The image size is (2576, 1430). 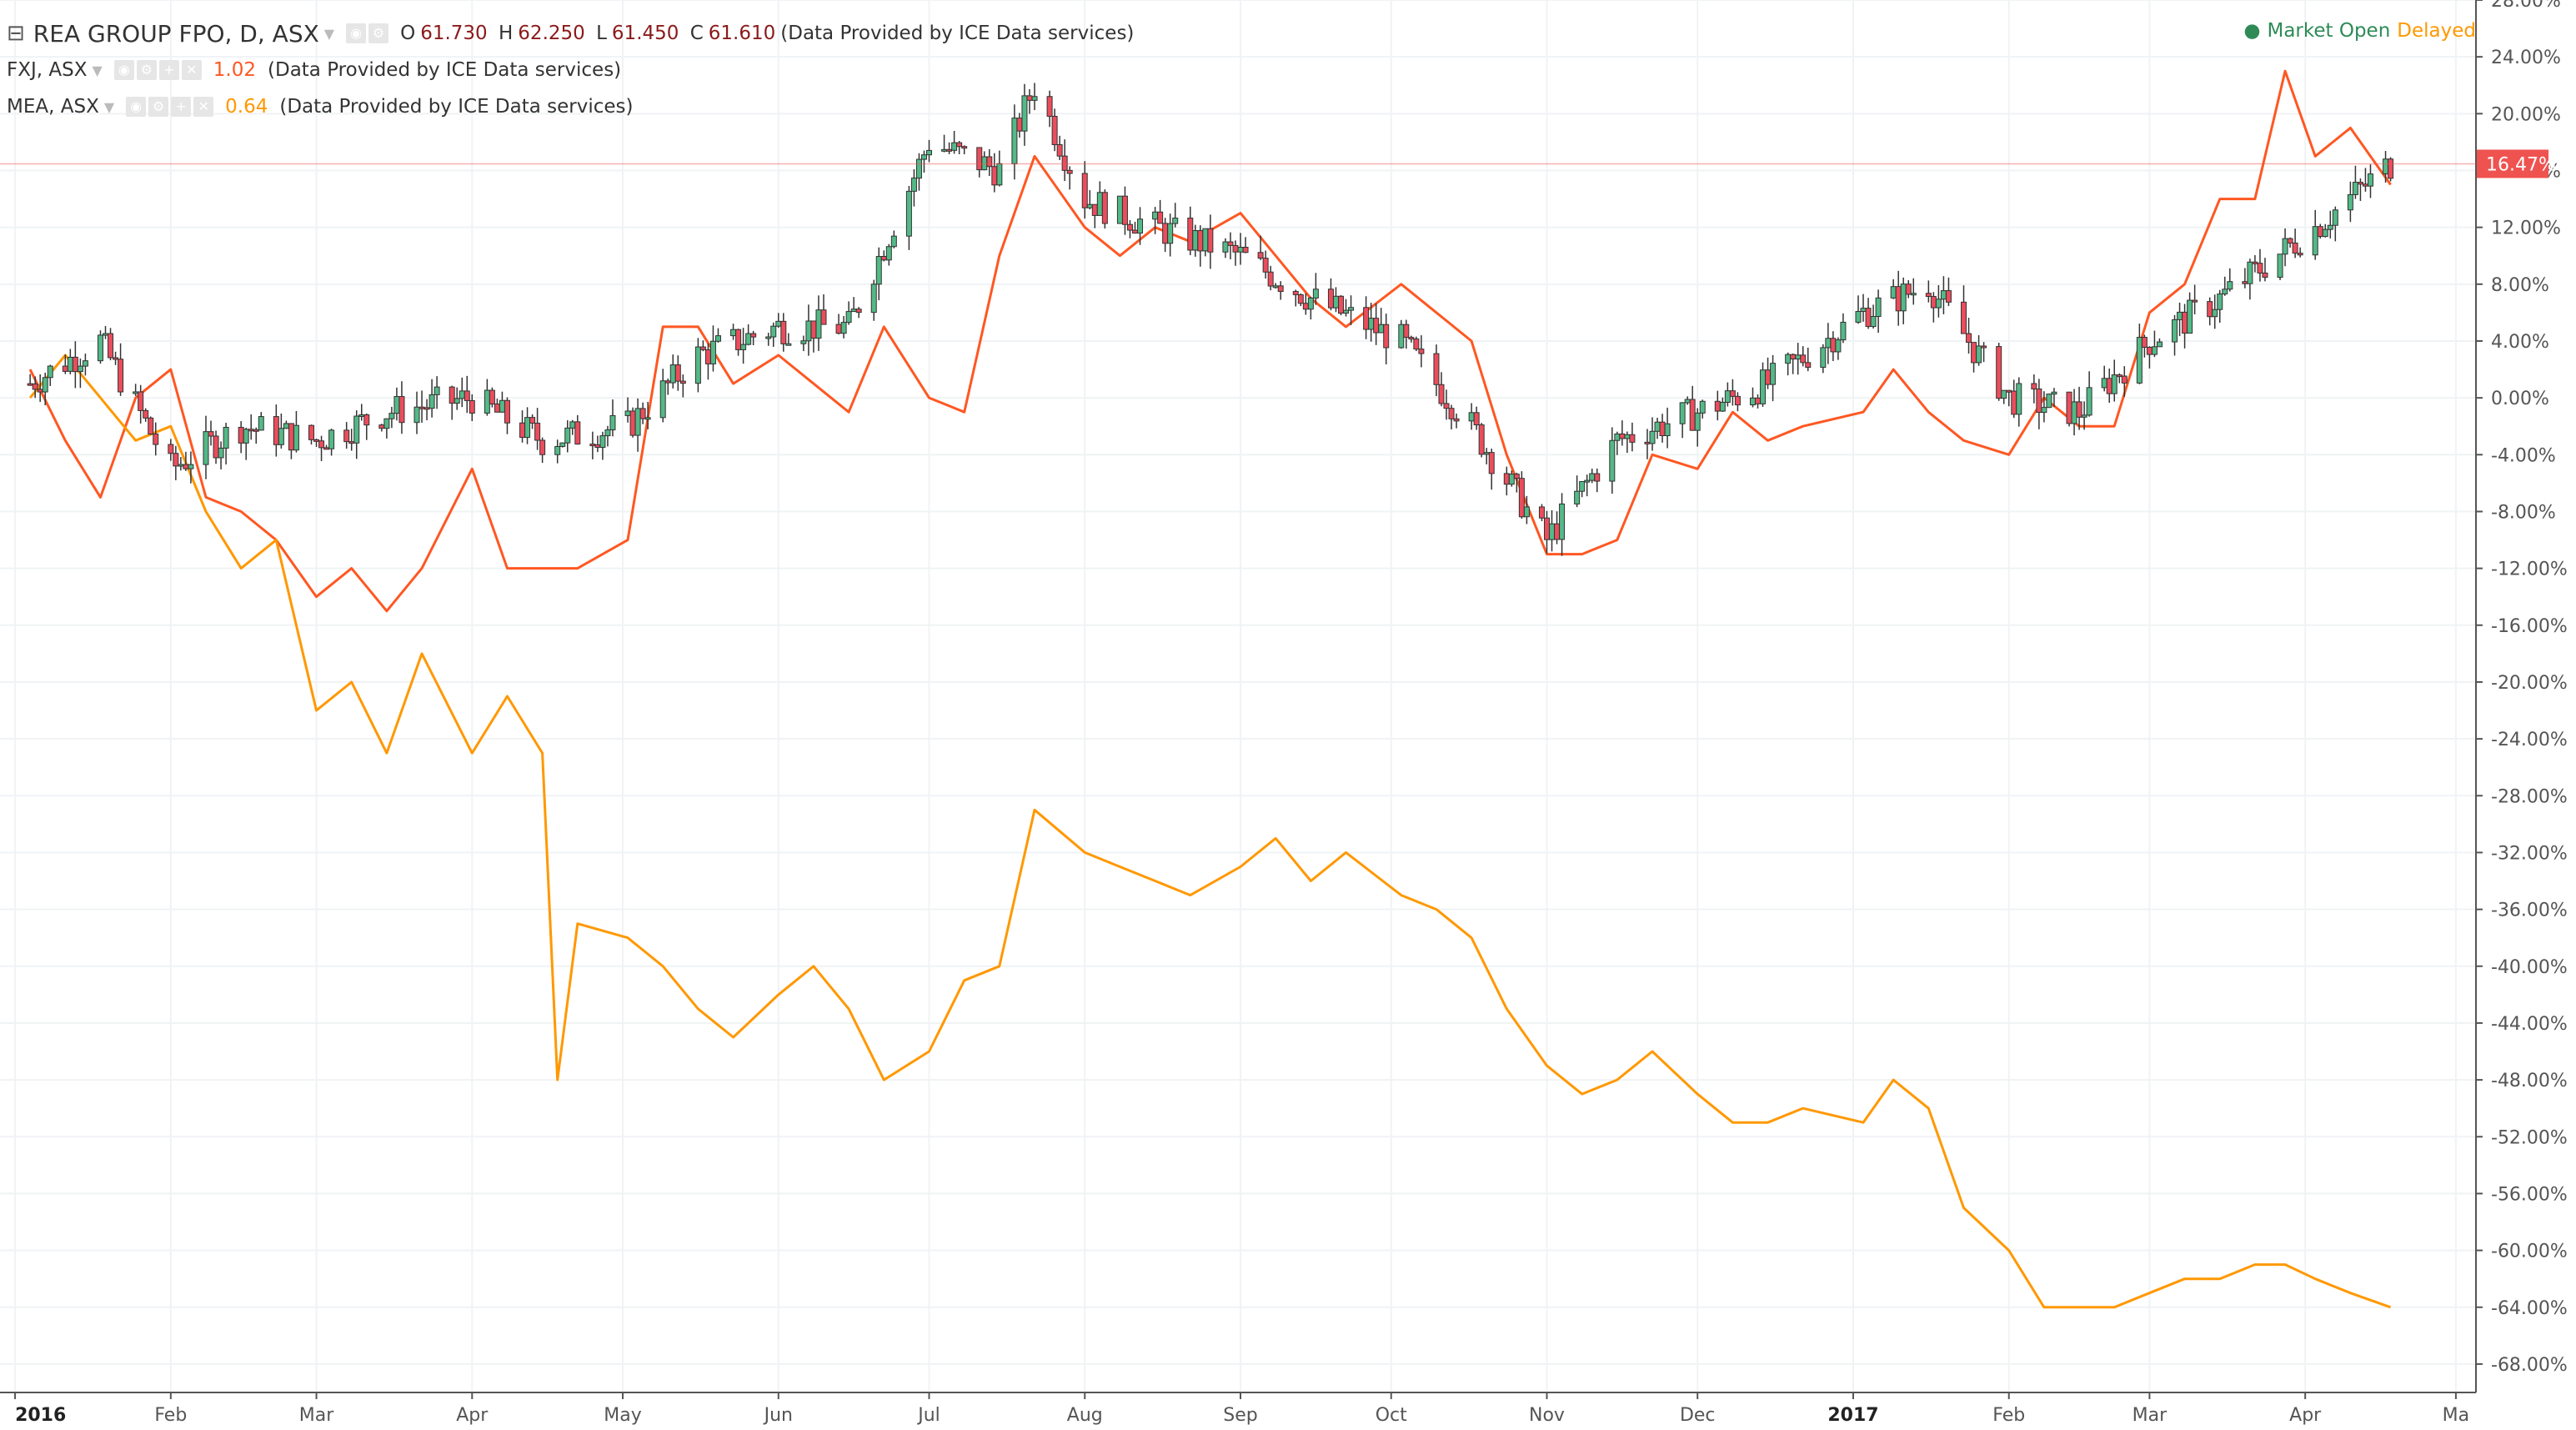 What do you see at coordinates (2008, 1416) in the screenshot?
I see `x-tick-label: Feb` at bounding box center [2008, 1416].